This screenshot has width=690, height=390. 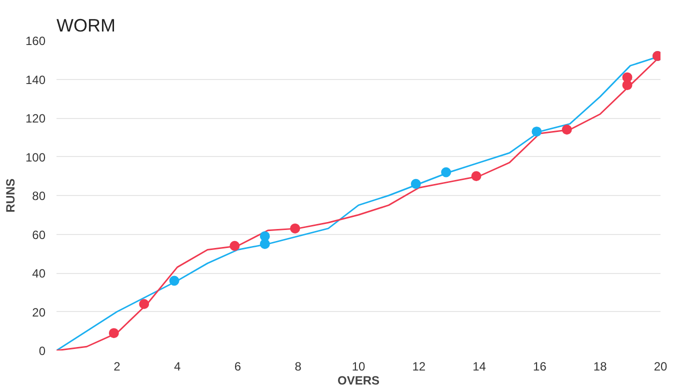 What do you see at coordinates (540, 367) in the screenshot?
I see `x-tick-label: 16` at bounding box center [540, 367].